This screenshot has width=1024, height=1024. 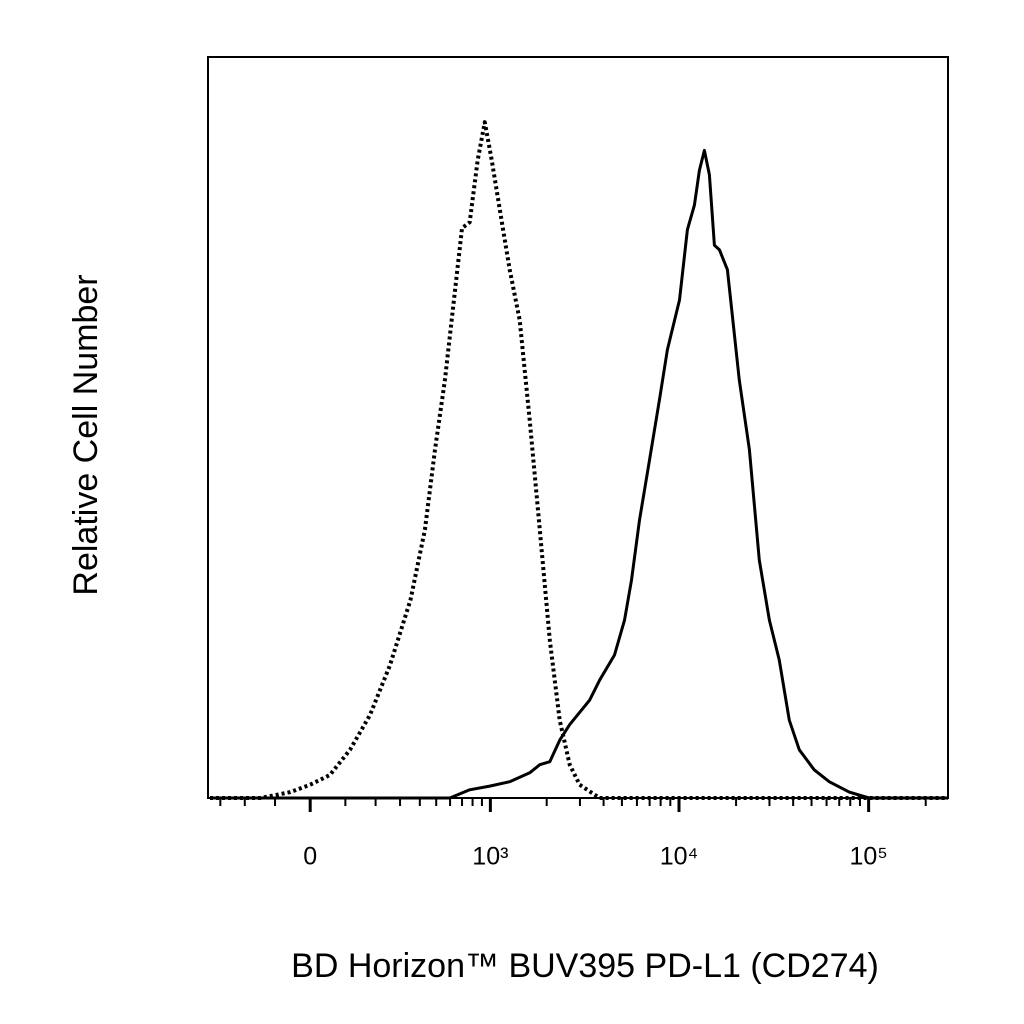 What do you see at coordinates (679, 857) in the screenshot?
I see `x-tick-label: 10⁴` at bounding box center [679, 857].